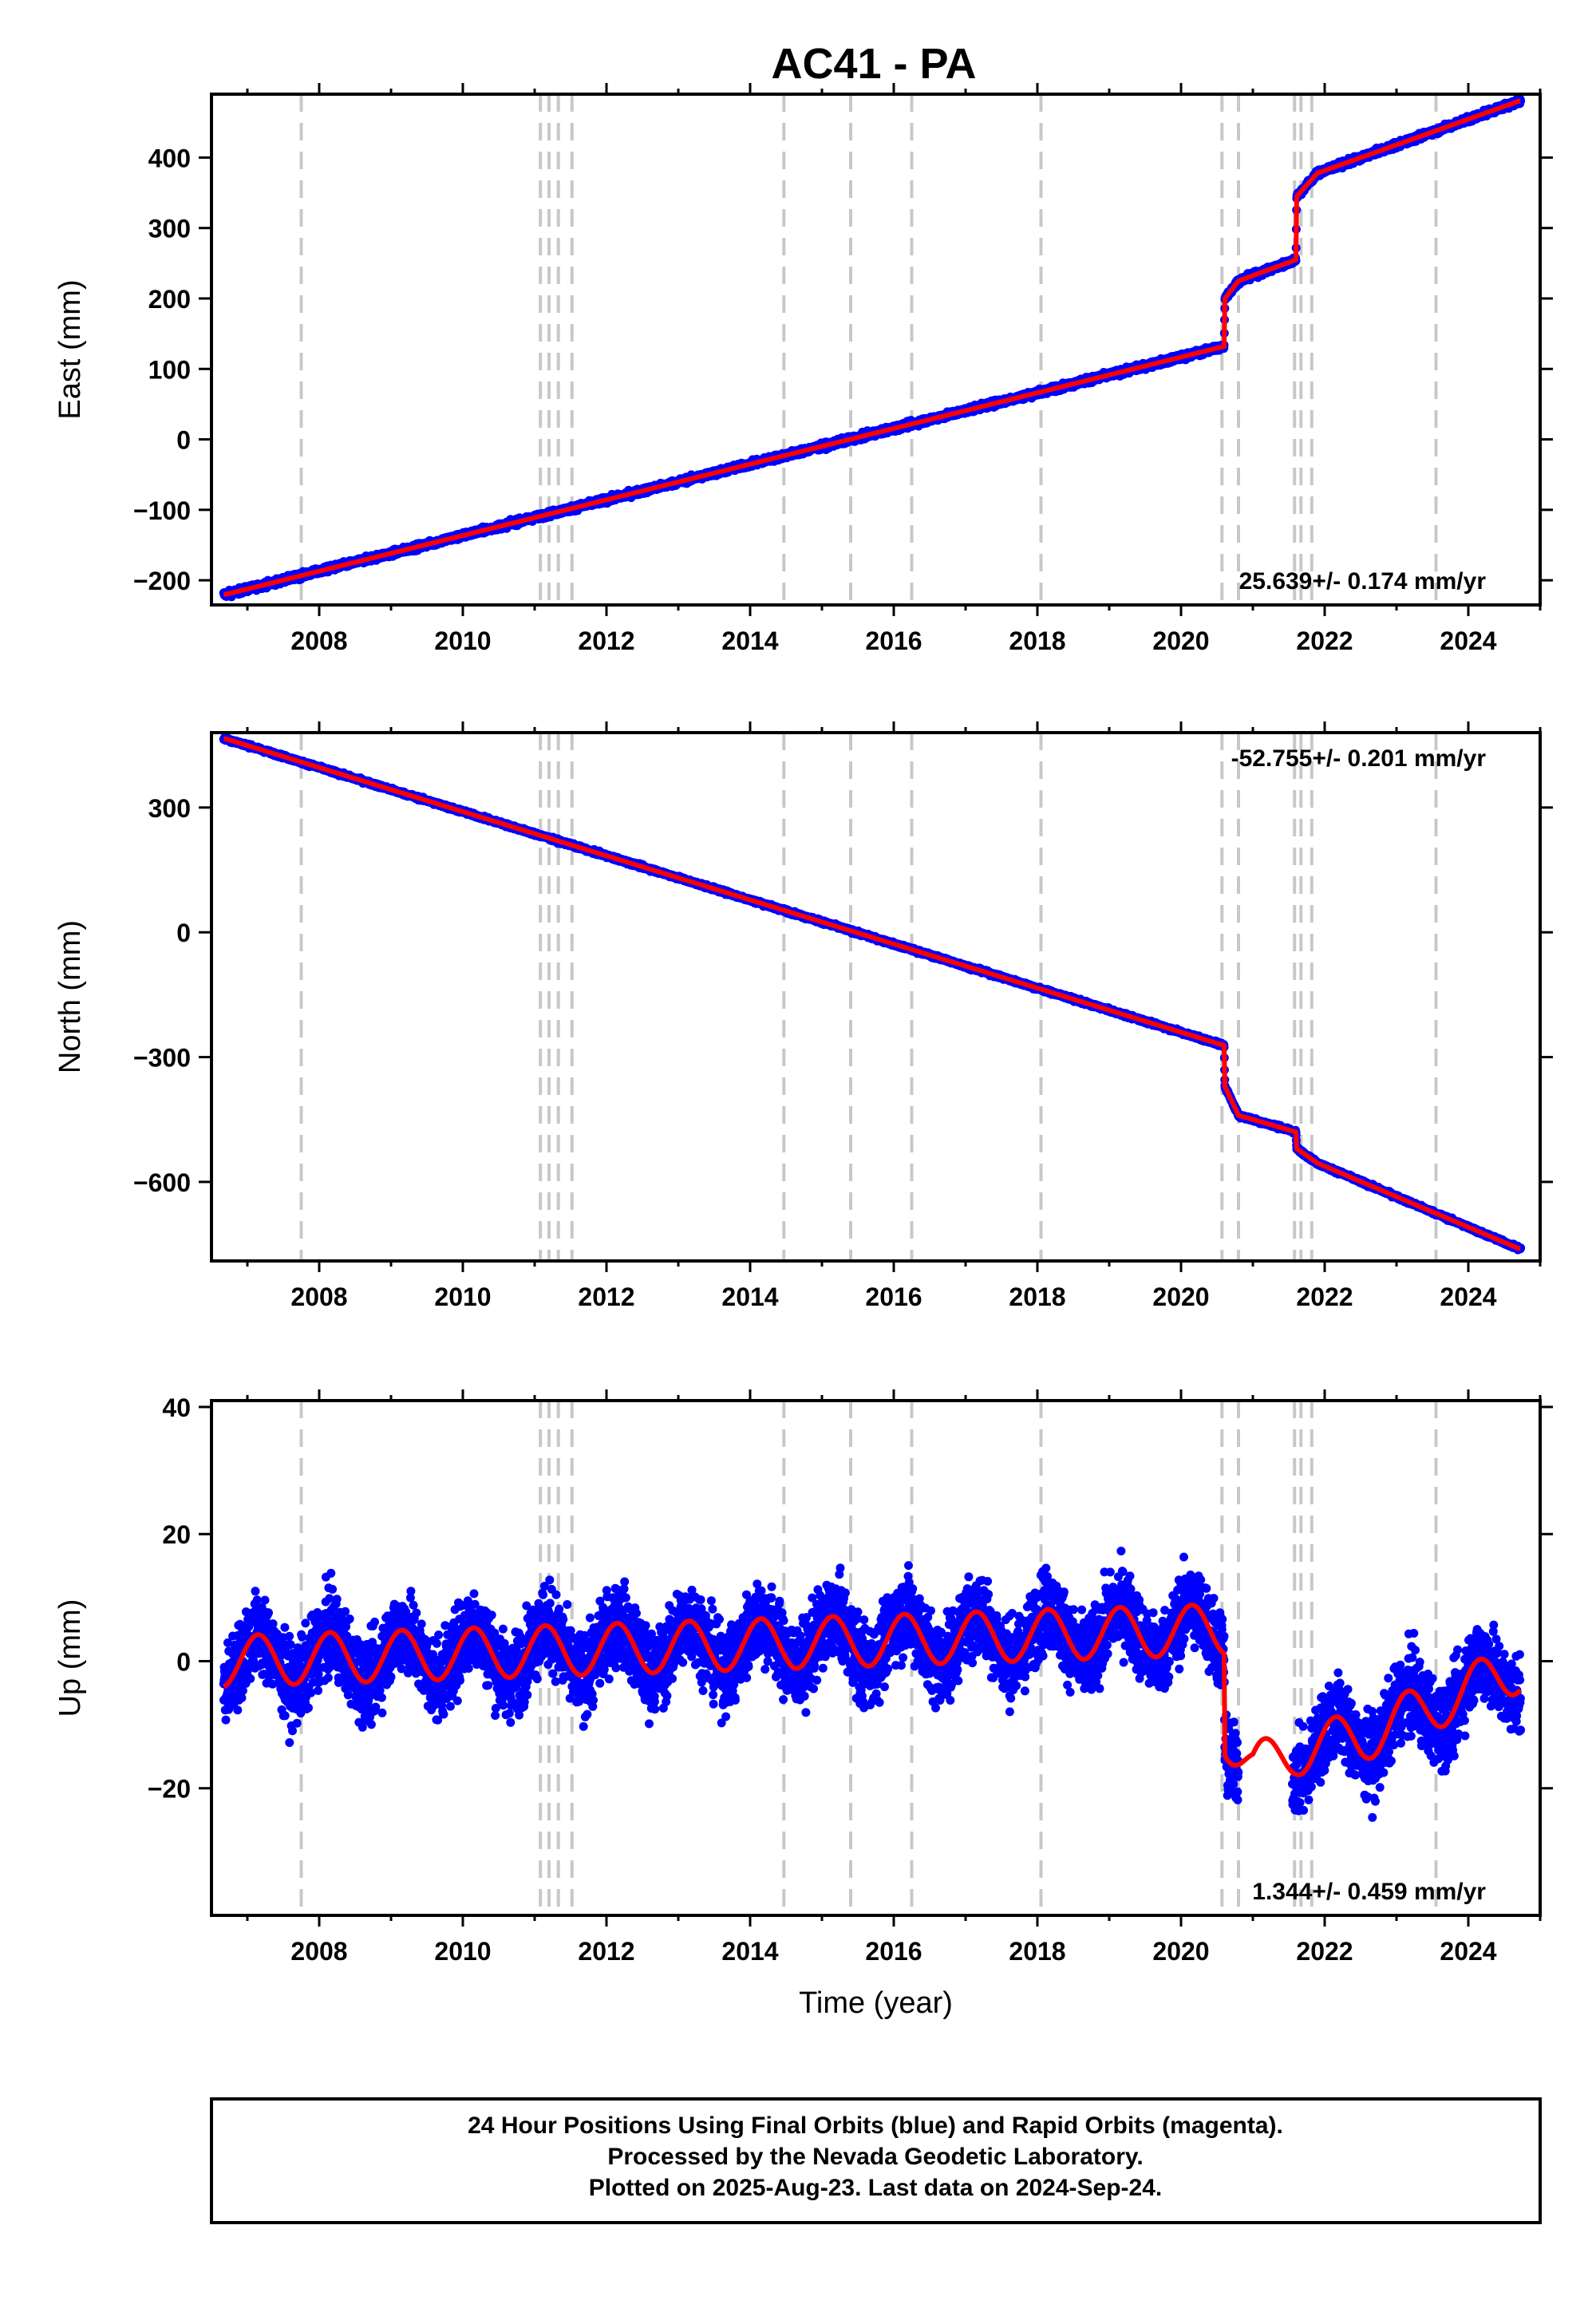 This screenshot has width=1596, height=2316. What do you see at coordinates (873, 64) in the screenshot?
I see `chart-title: AC41 - PA` at bounding box center [873, 64].